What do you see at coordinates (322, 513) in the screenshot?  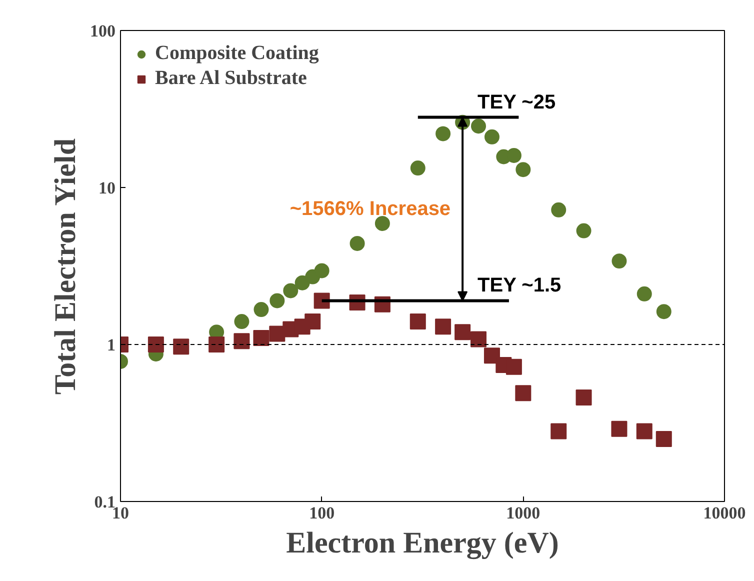 I see `x-tick-label: 100` at bounding box center [322, 513].